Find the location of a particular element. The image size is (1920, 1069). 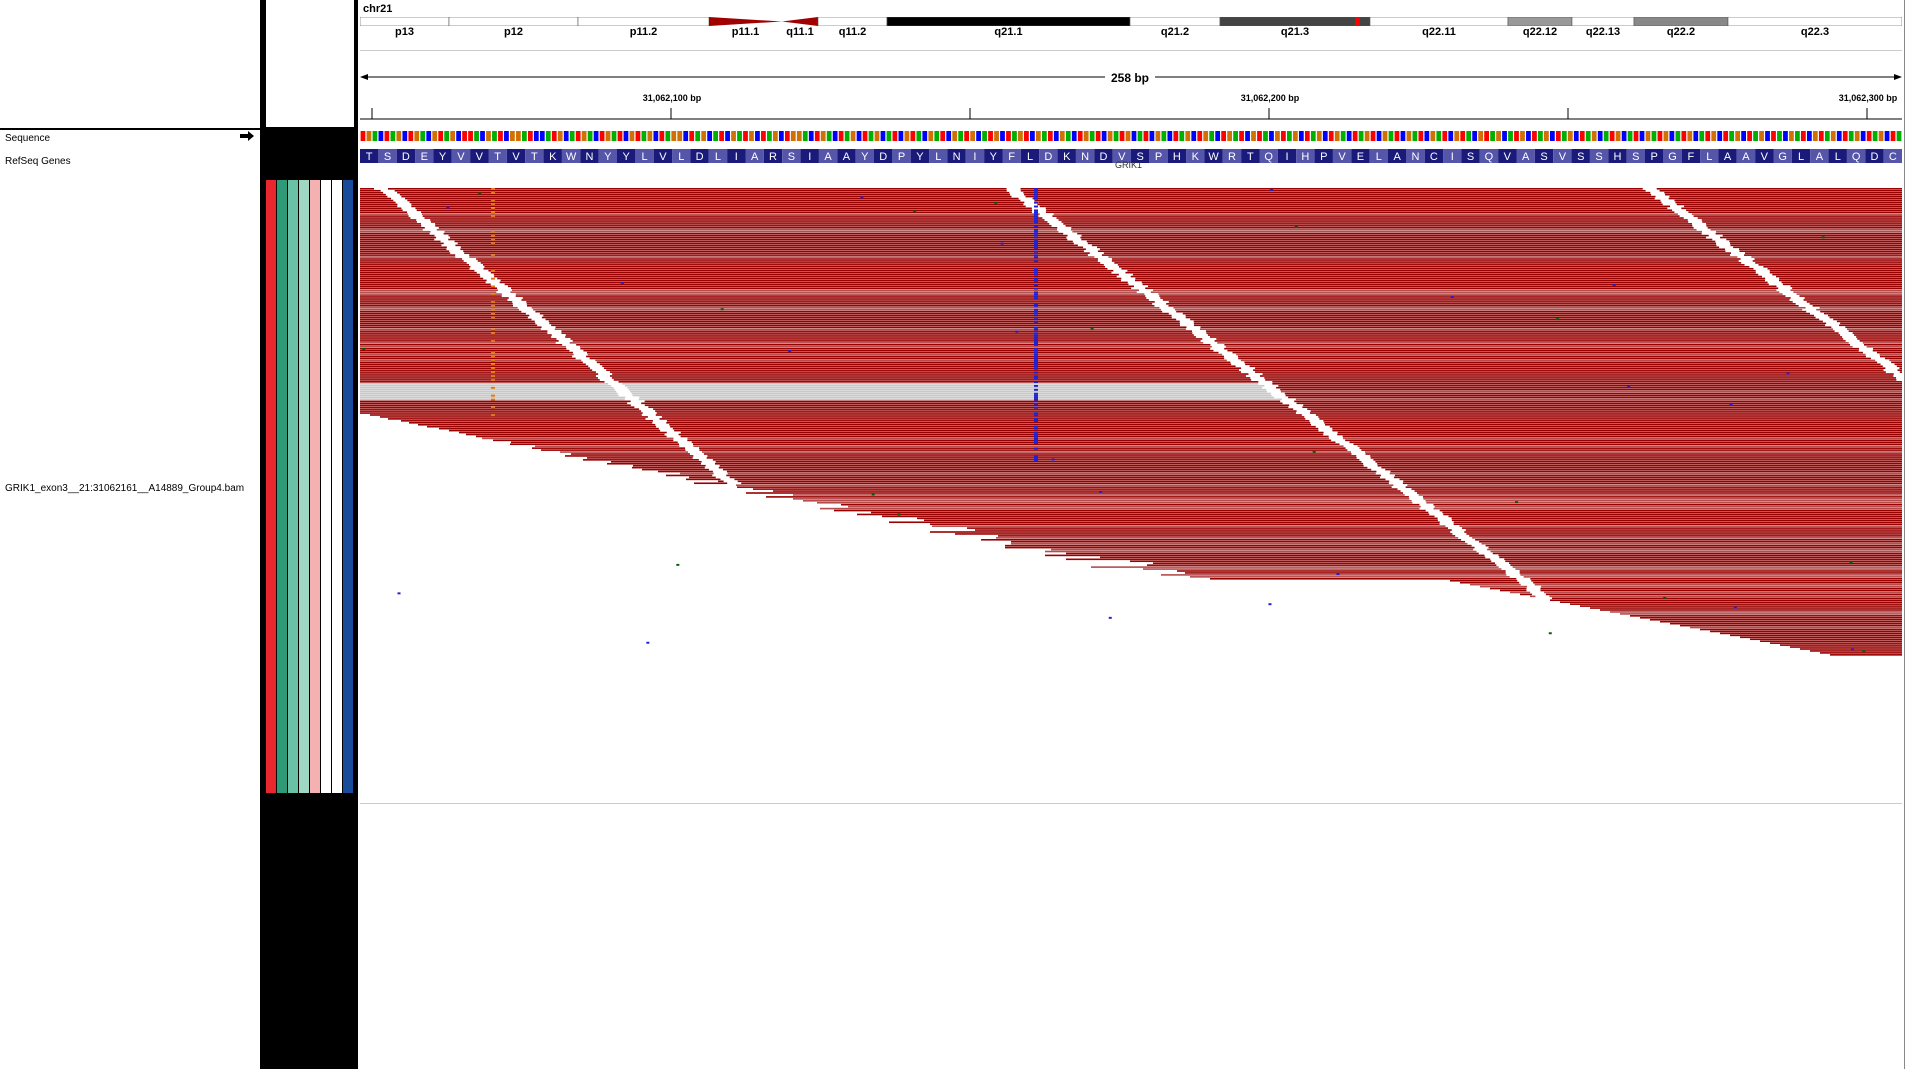

strand-arrow-icon is located at coordinates (247, 136).